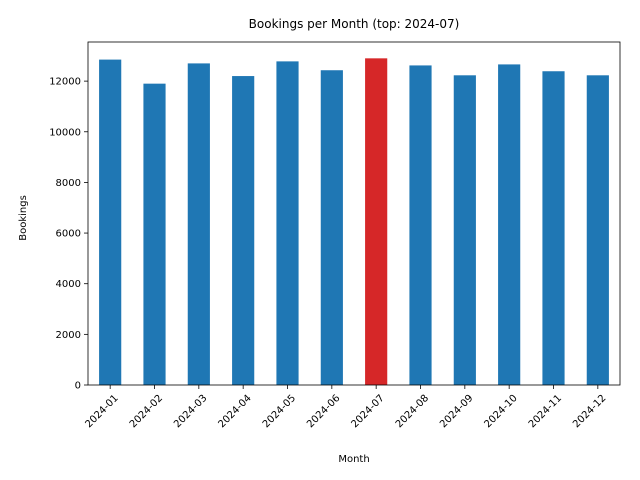  What do you see at coordinates (68, 183) in the screenshot?
I see `y-tick-label: 8000` at bounding box center [68, 183].